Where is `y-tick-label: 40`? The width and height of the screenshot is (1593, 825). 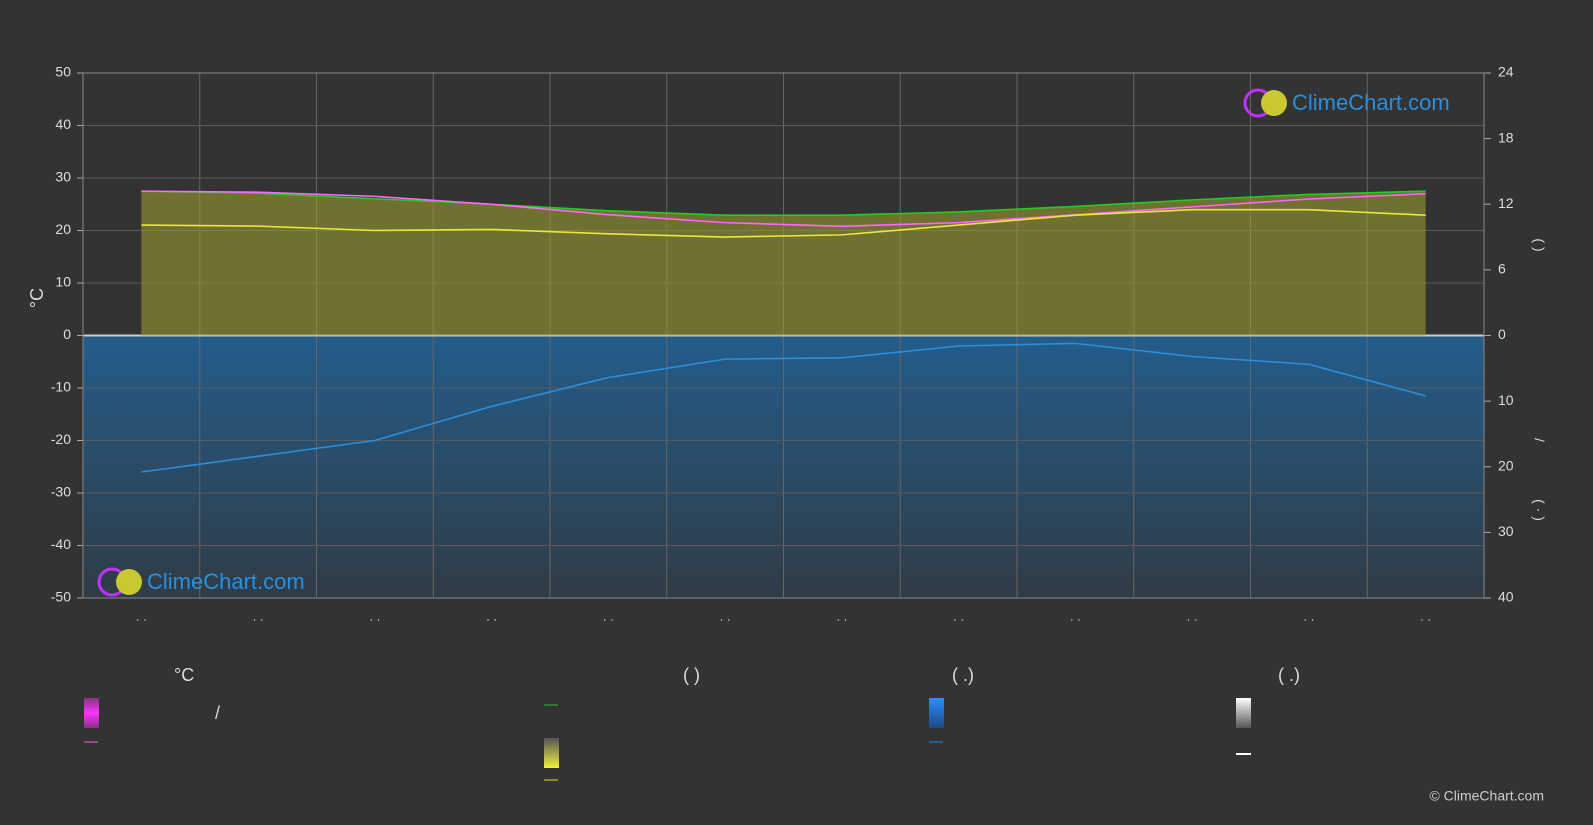
y-tick-label: 40 is located at coordinates (63, 124).